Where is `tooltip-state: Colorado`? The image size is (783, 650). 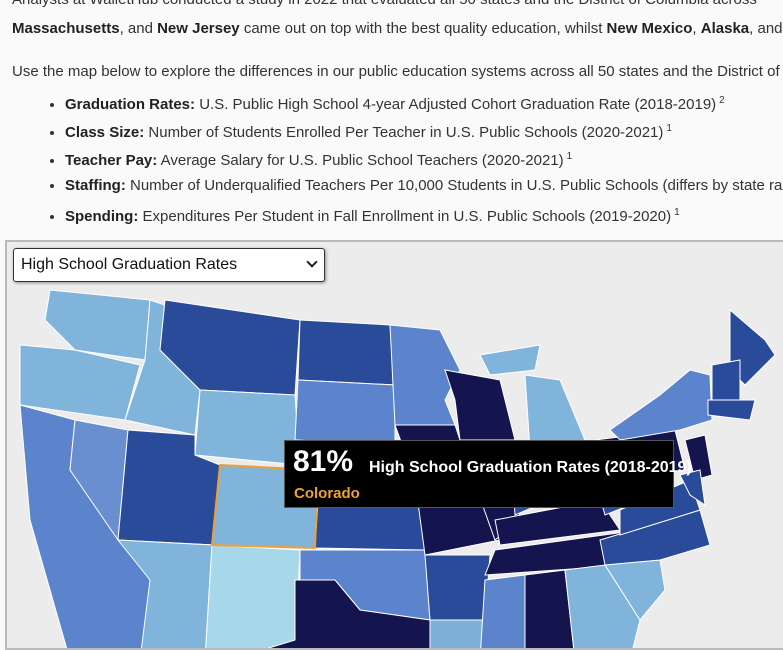 tooltip-state: Colorado is located at coordinates (327, 493).